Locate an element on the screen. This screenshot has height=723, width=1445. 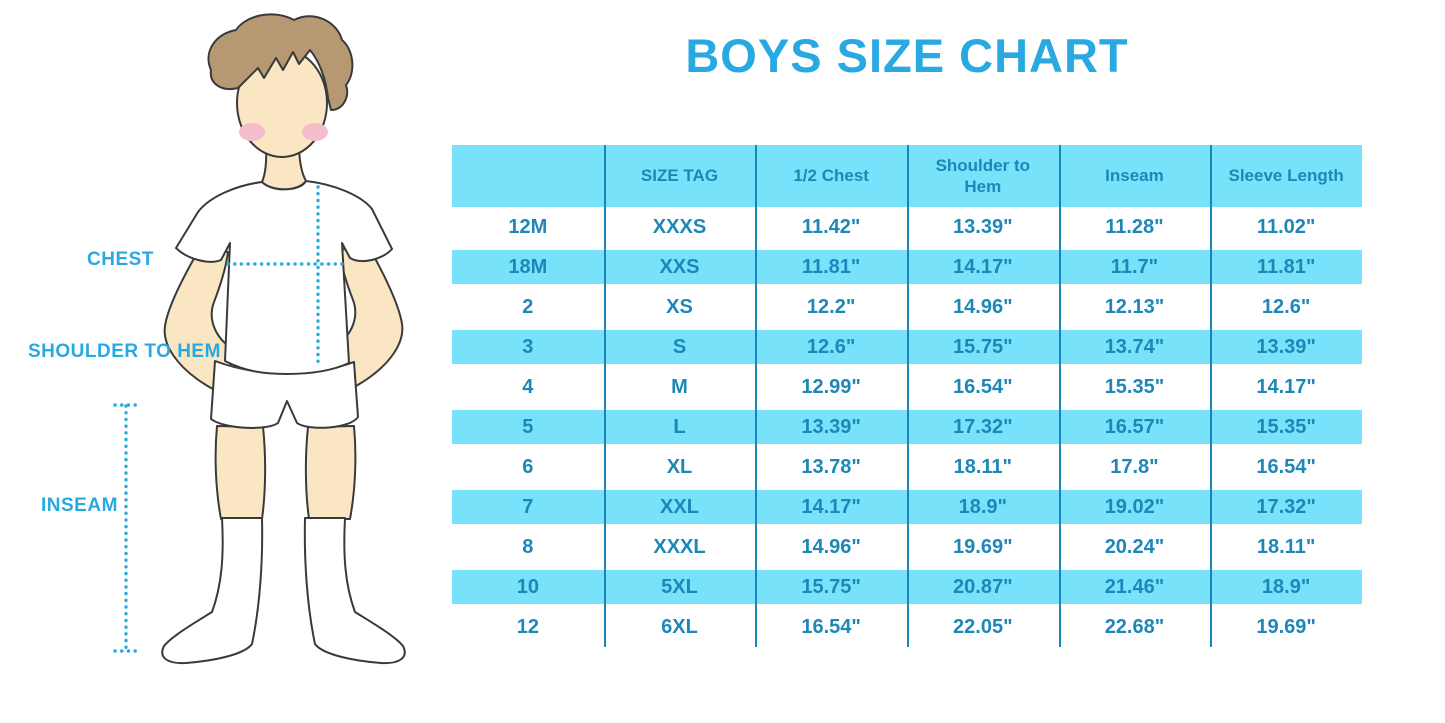
row-size-label: 6 is located at coordinates (528, 466).